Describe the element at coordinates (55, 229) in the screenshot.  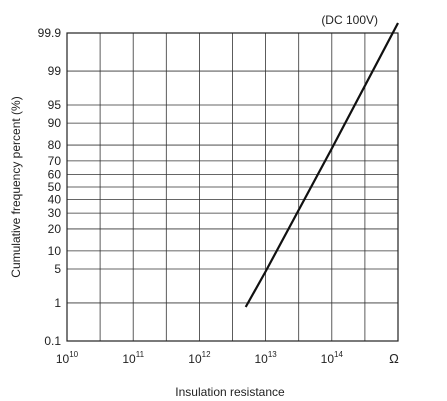
I see `y-tick-label: 20` at that location.